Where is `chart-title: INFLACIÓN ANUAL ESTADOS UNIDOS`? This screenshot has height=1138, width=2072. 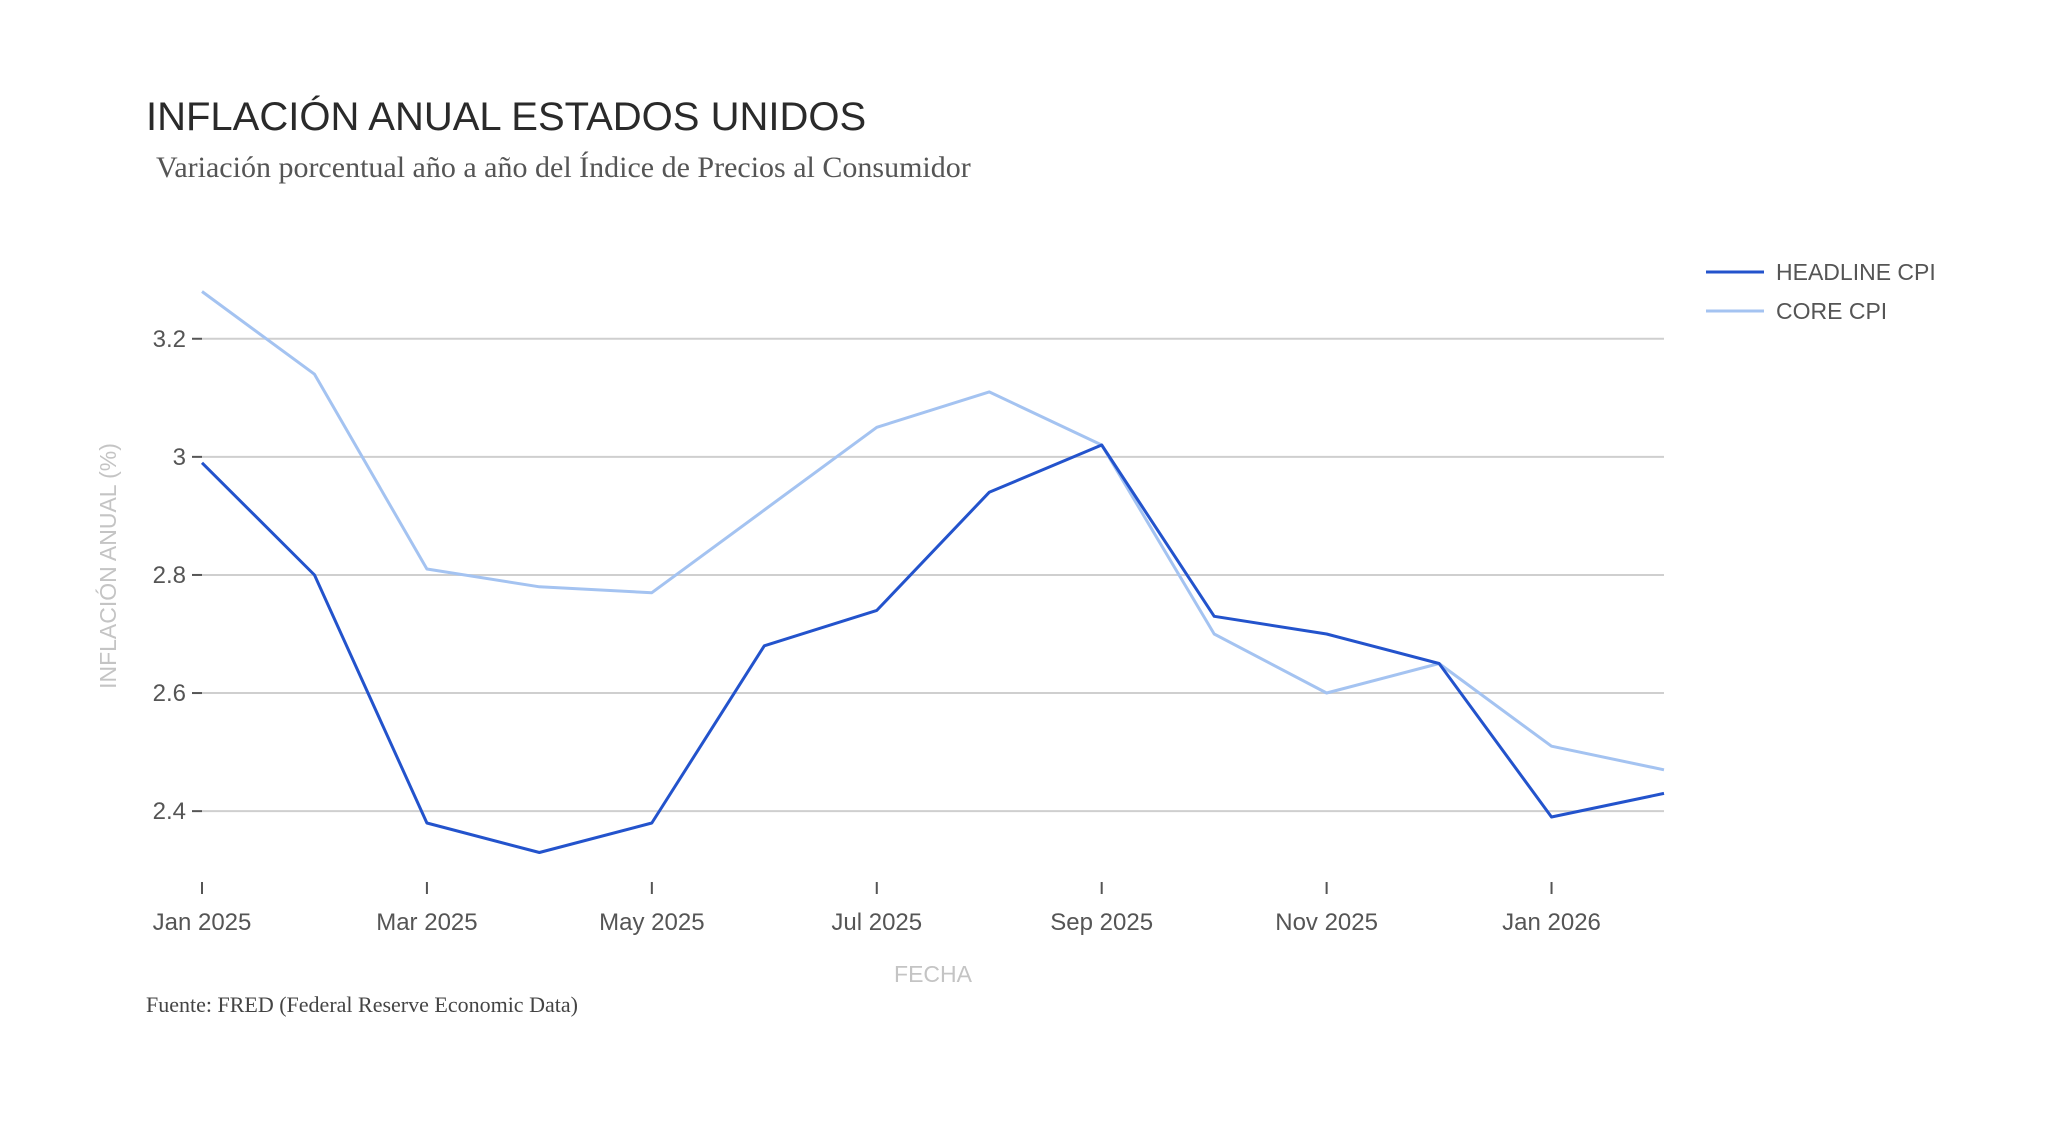 chart-title: INFLACIÓN ANUAL ESTADOS UNIDOS is located at coordinates (506, 116).